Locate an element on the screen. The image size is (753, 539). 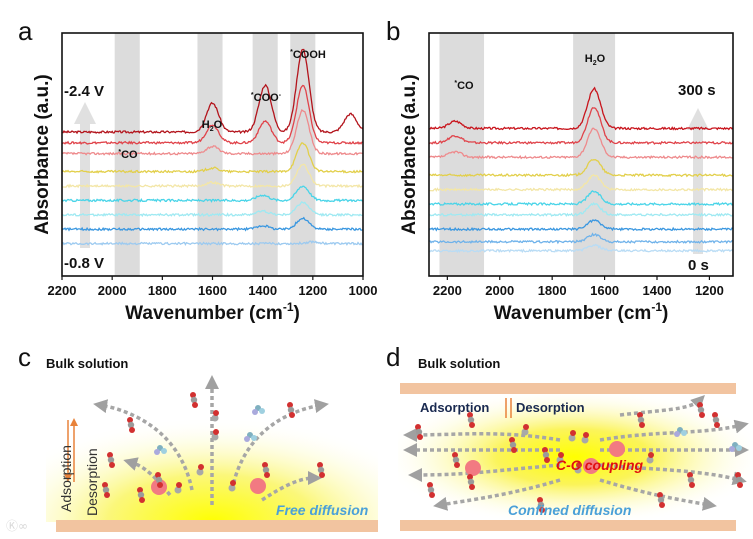
desorption-arrowhead-icon is located at coordinates (74, 422).